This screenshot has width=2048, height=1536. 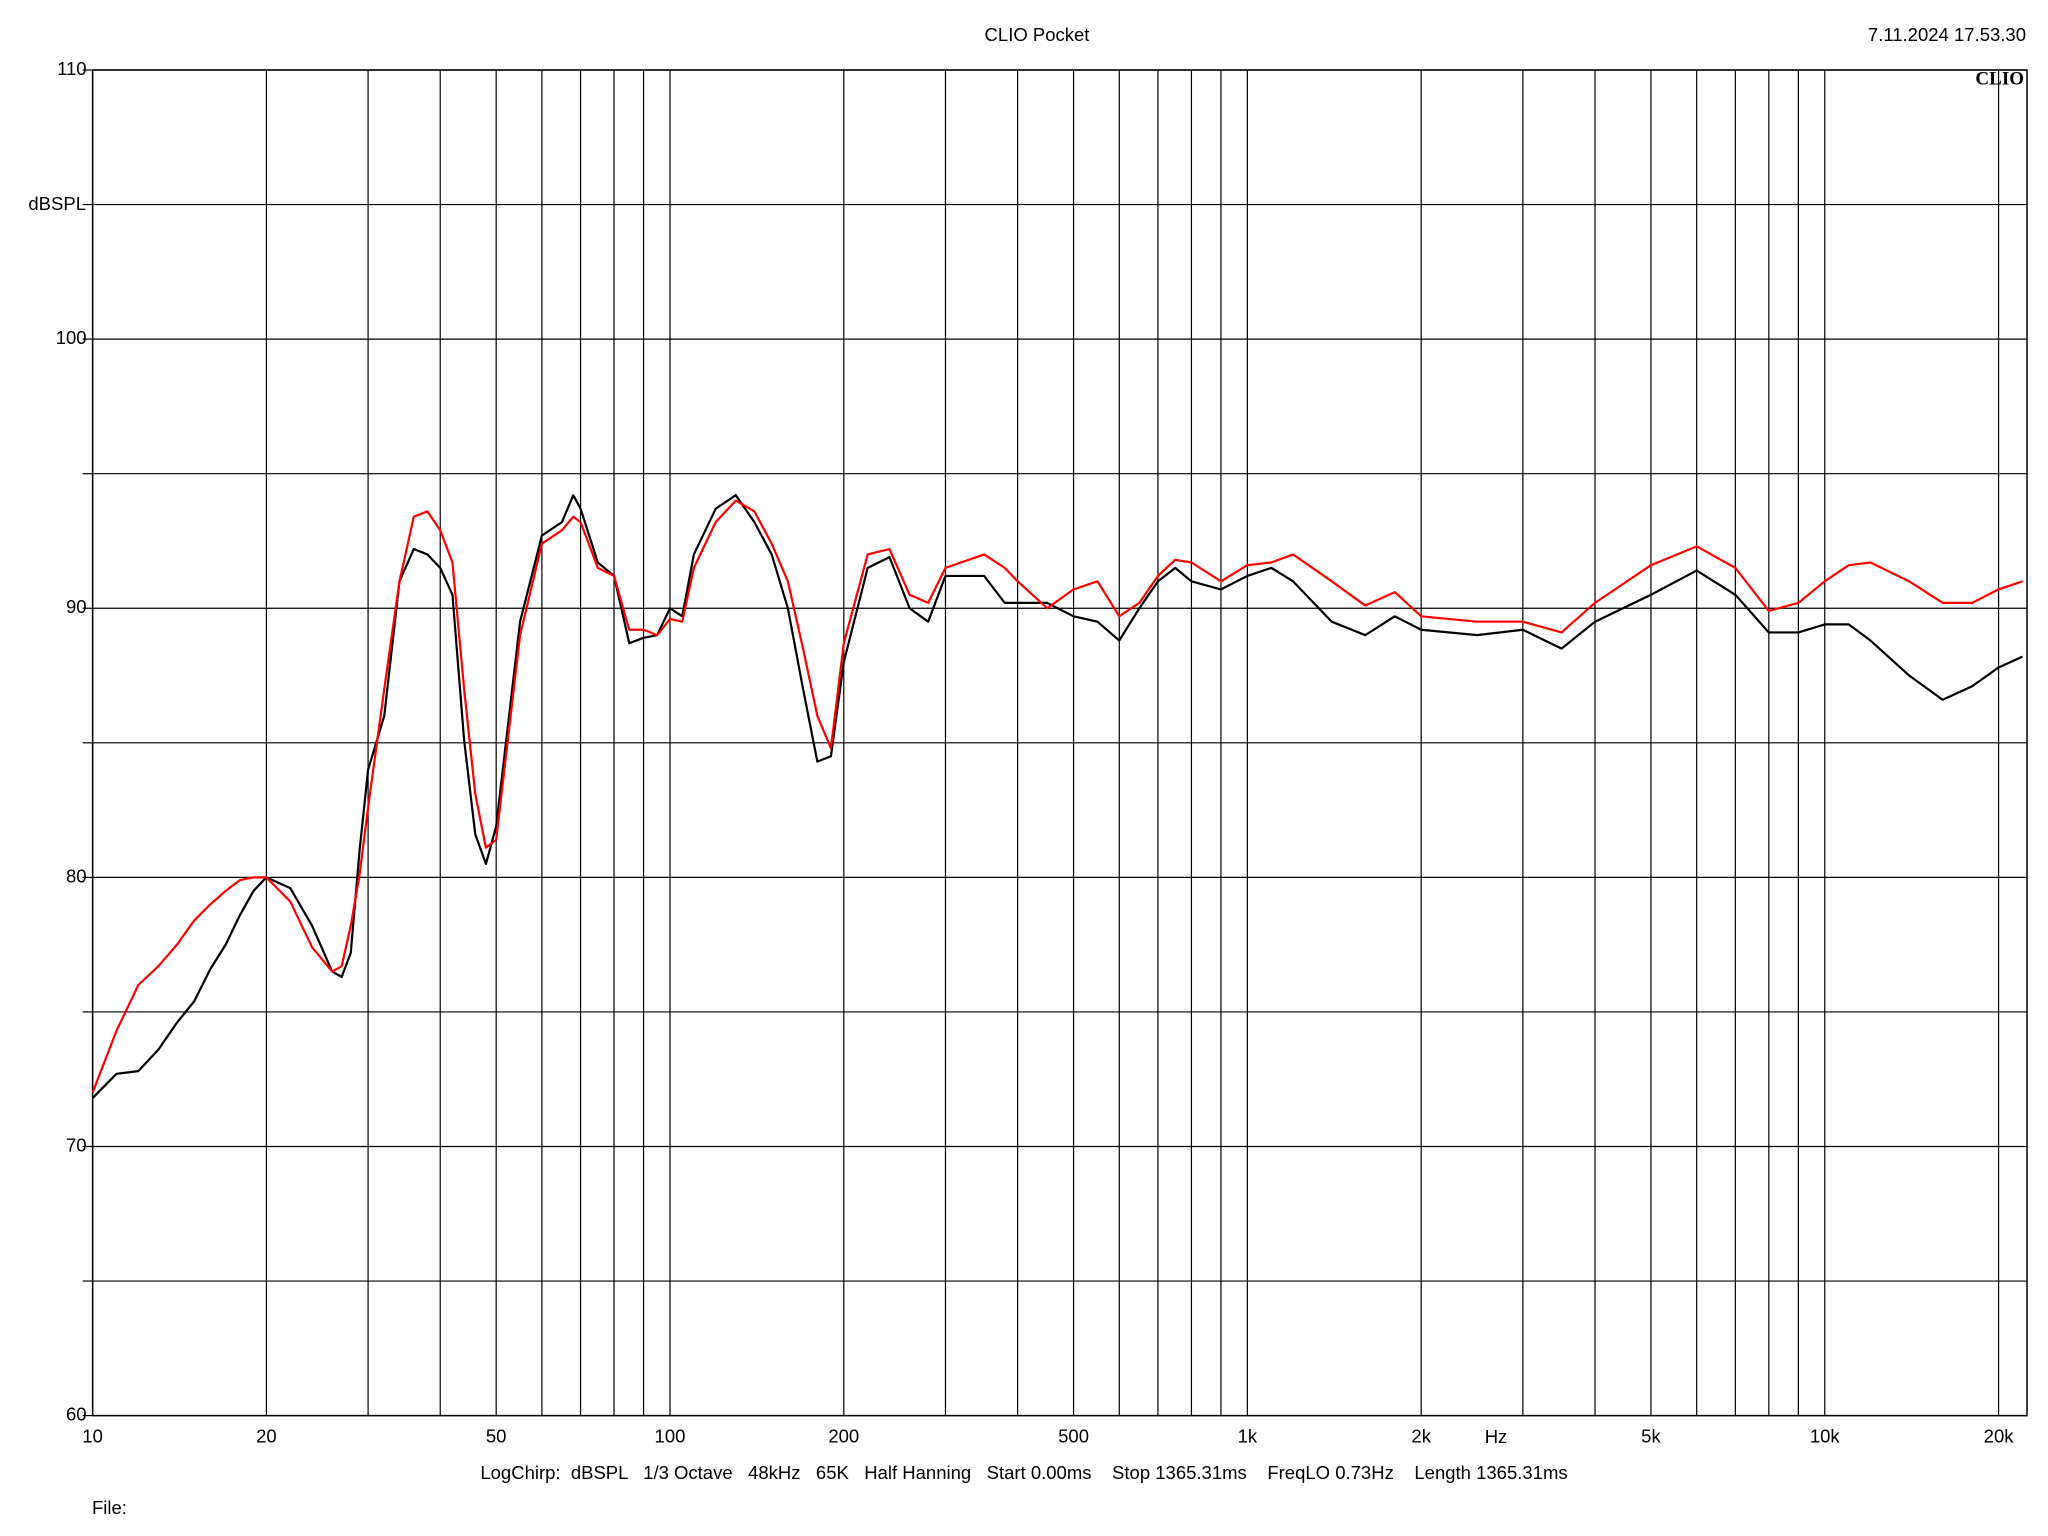 What do you see at coordinates (76, 1413) in the screenshot?
I see `y-tick-label: 60` at bounding box center [76, 1413].